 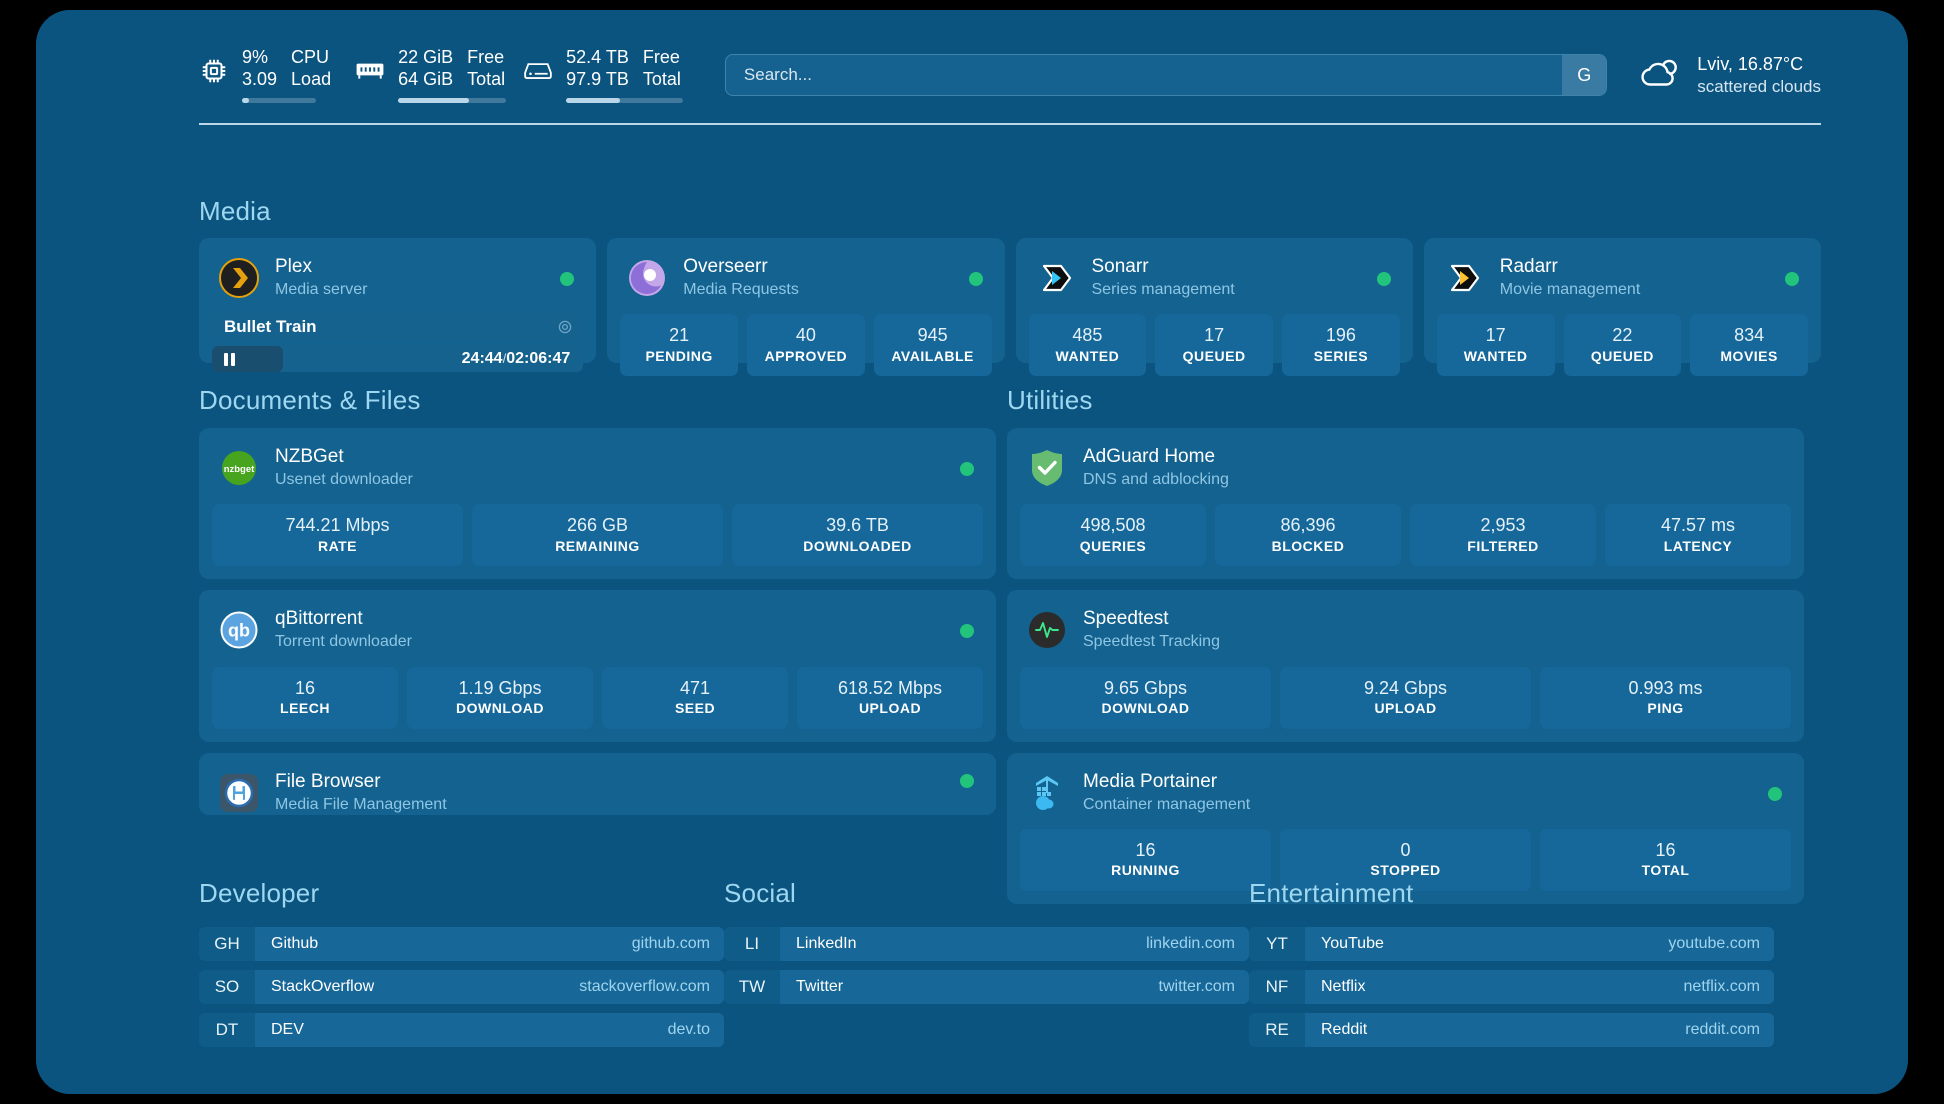 What do you see at coordinates (647, 278) in the screenshot?
I see `overseerr-icon` at bounding box center [647, 278].